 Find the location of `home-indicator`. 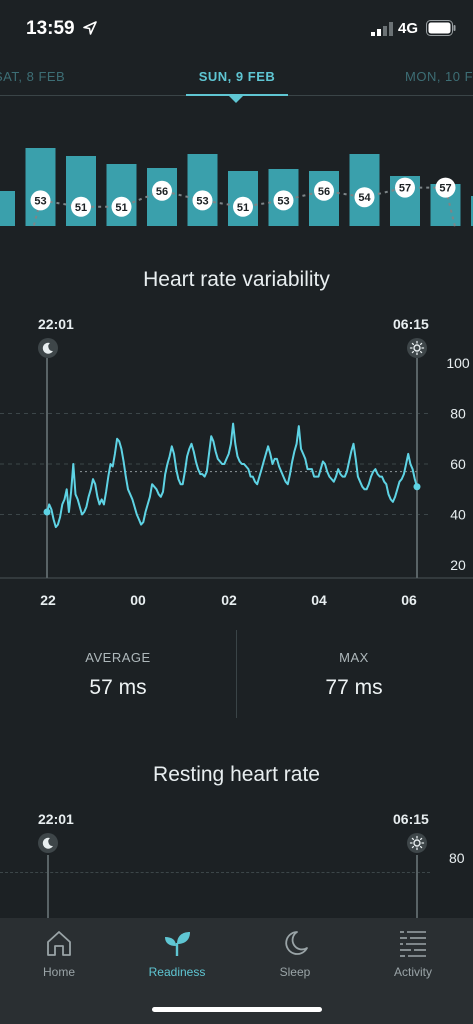

home-indicator is located at coordinates (237, 1009).